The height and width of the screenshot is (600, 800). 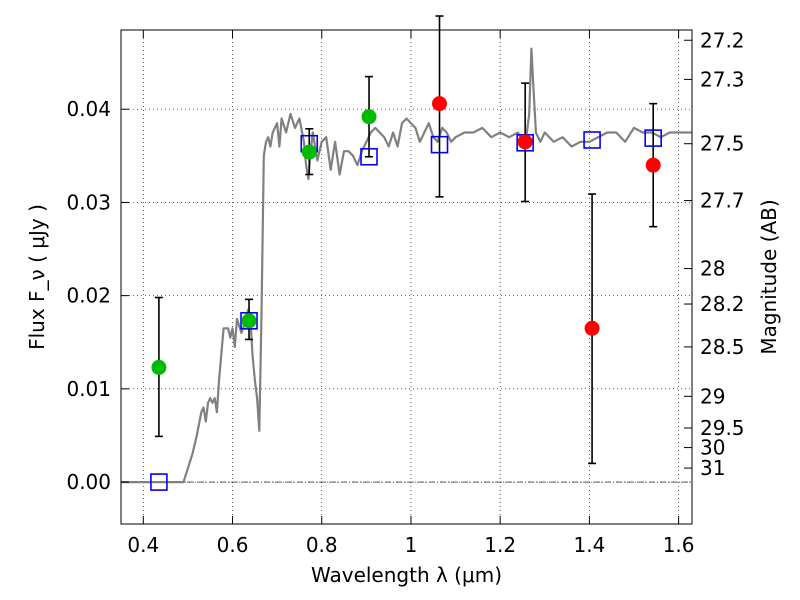 I want to click on x-tick-label: 1.2, so click(x=500, y=545).